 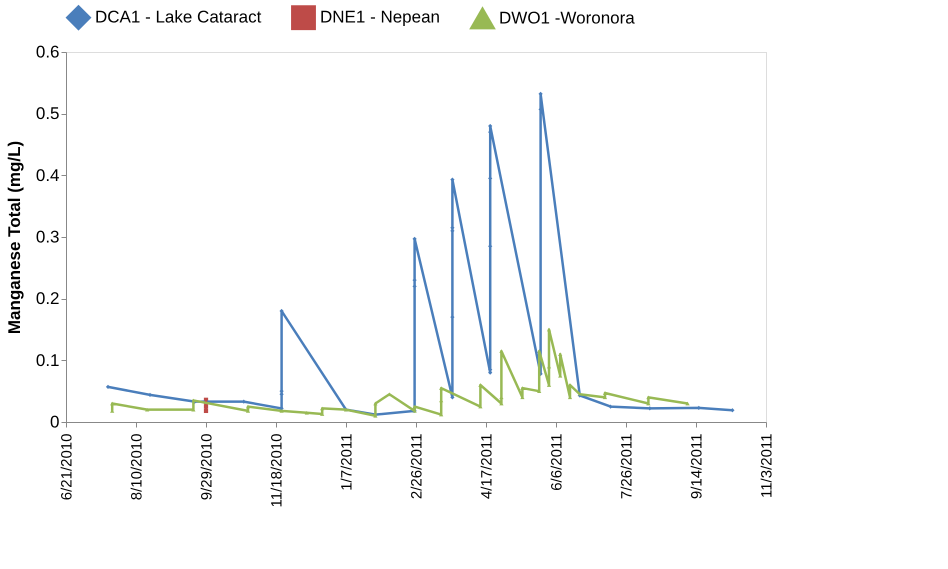 What do you see at coordinates (487, 467) in the screenshot?
I see `x-tick-label: 4/17/2011` at bounding box center [487, 467].